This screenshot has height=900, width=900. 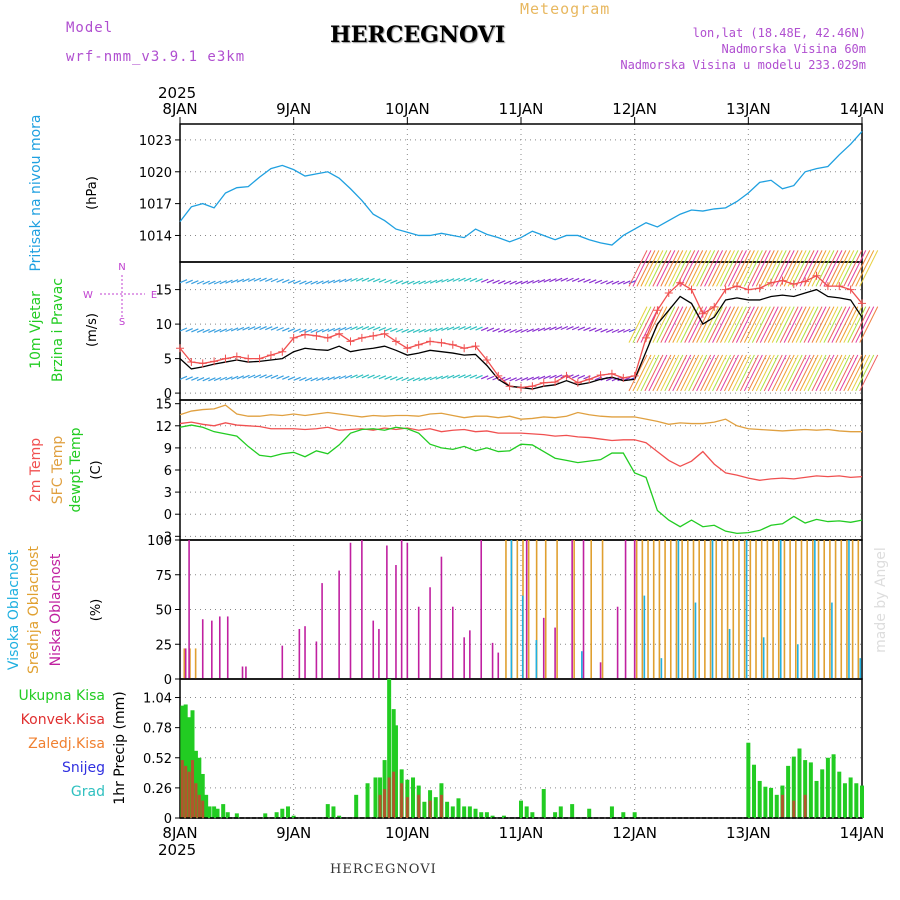 I want to click on cloud-title-low: Niska Oblacnost, so click(x=56, y=609).